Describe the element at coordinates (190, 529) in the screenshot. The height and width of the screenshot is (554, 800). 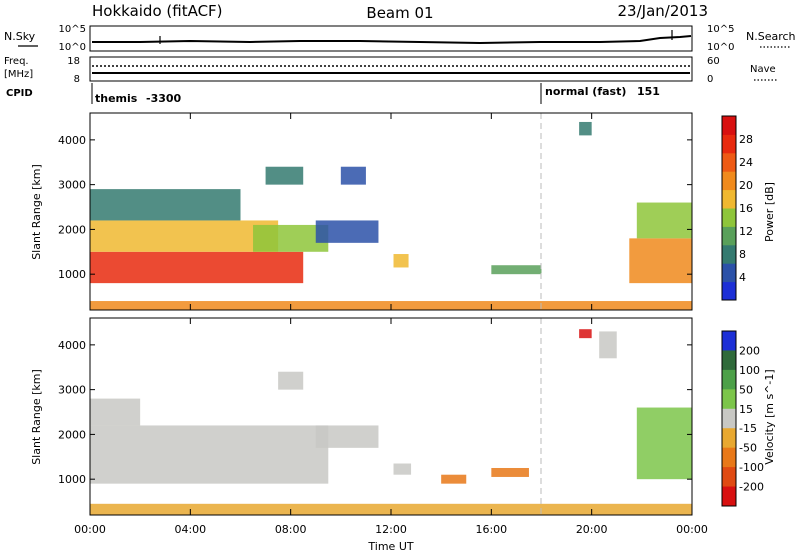
I see `time-tick-label: 04:00` at that location.